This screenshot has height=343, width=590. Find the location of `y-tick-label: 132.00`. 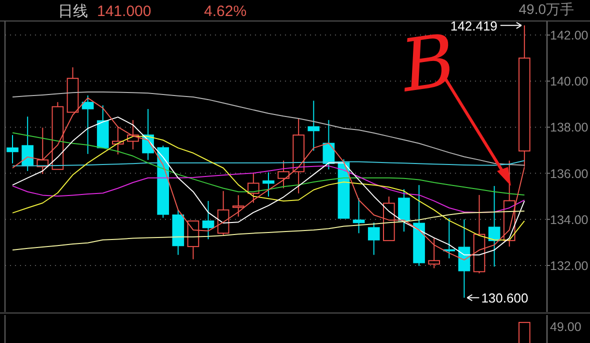

y-tick-label: 132.00 is located at coordinates (569, 265).